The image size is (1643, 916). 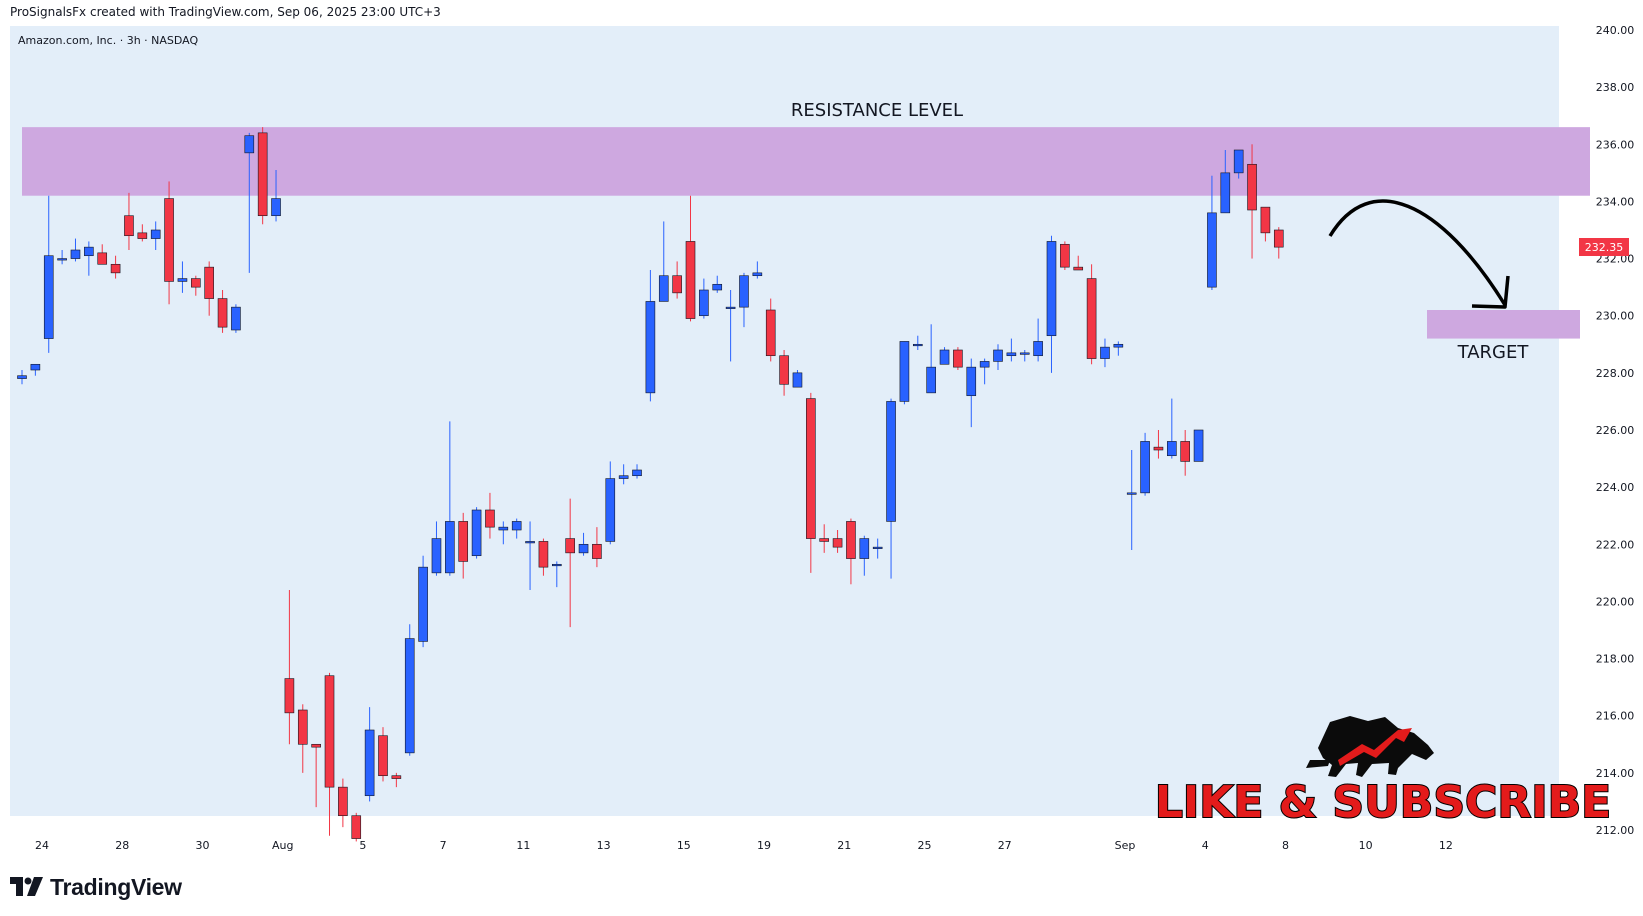 I want to click on tradingview-footer: TradingView, so click(x=96, y=887).